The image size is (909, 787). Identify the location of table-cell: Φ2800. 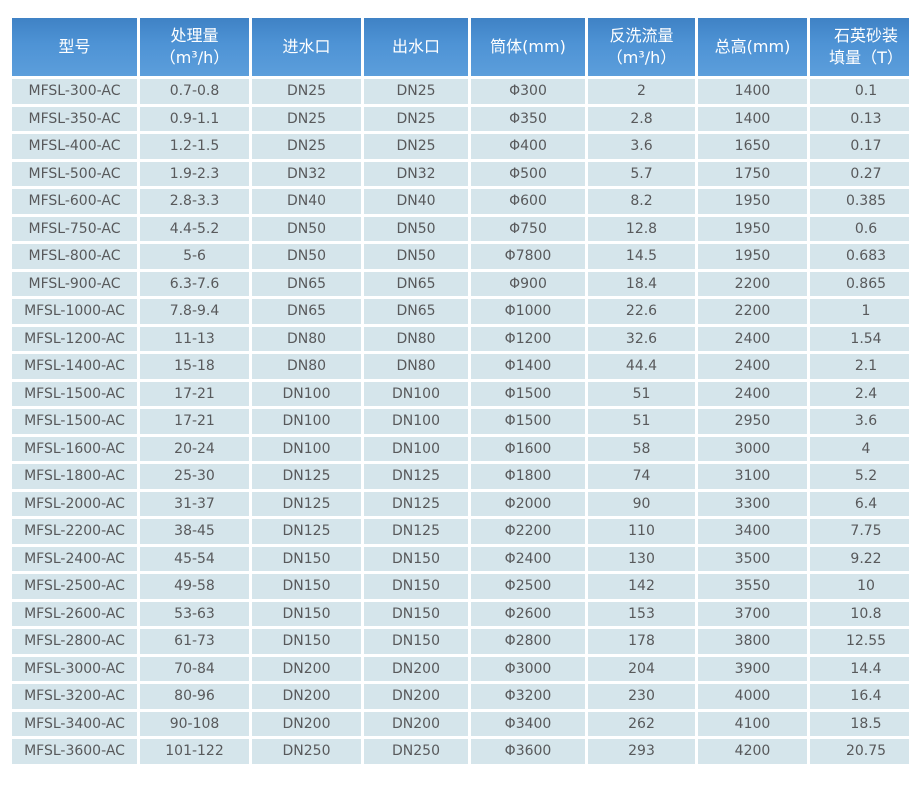
(528, 641).